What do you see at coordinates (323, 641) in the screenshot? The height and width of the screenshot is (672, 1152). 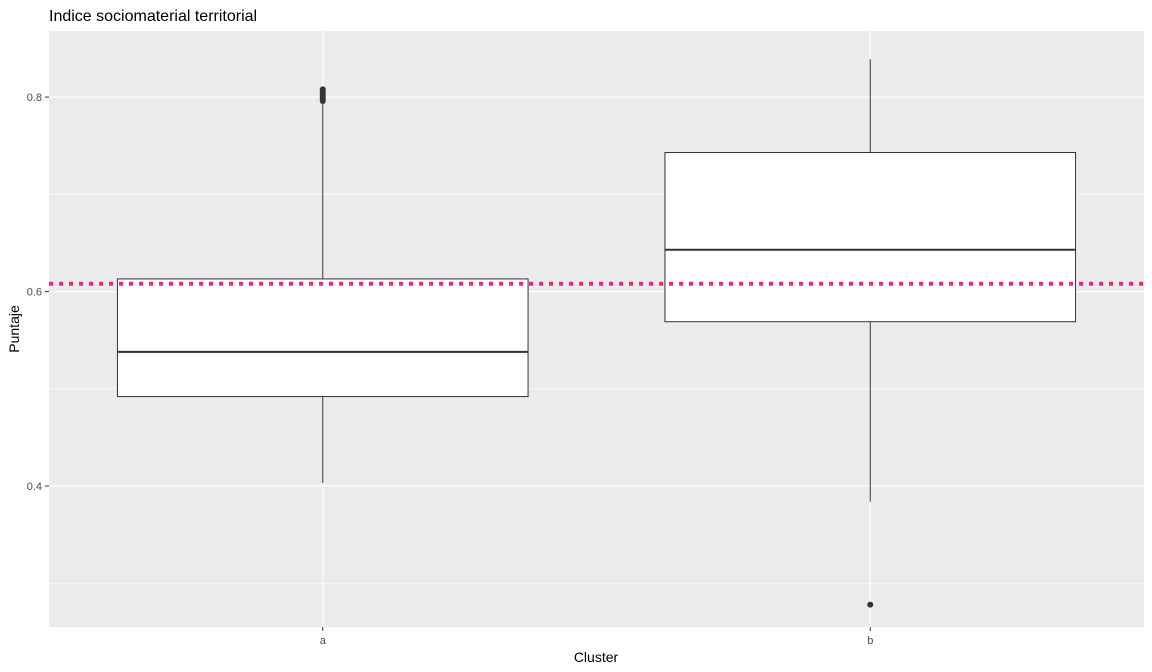 I see `x-tick-label: a` at bounding box center [323, 641].